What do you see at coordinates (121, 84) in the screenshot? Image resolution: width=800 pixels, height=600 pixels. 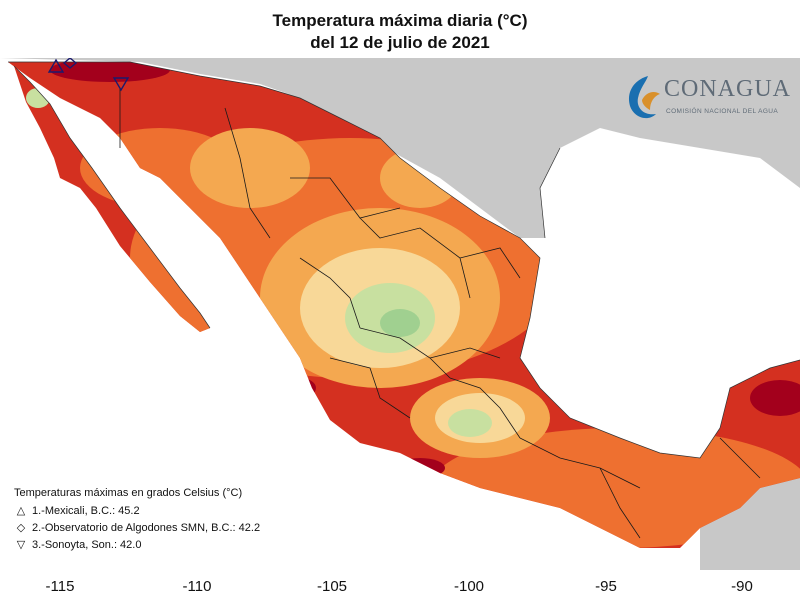 I see `sonoyta-marker` at bounding box center [121, 84].